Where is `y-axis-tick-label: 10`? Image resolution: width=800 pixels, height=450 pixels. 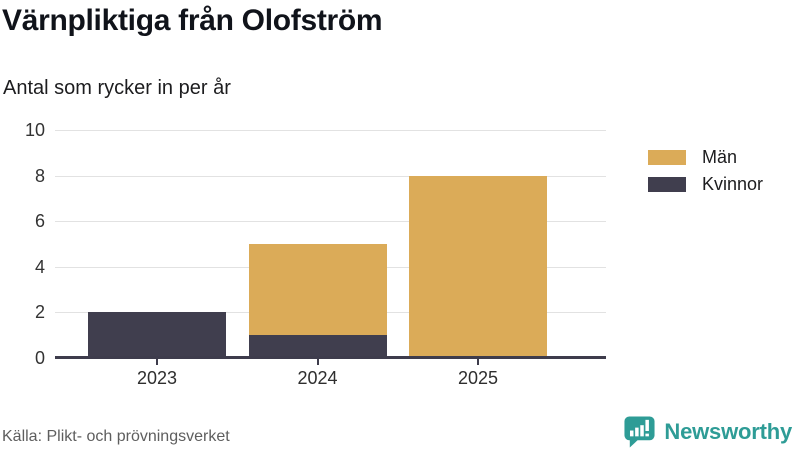
y-axis-tick-label: 10 is located at coordinates (34, 130).